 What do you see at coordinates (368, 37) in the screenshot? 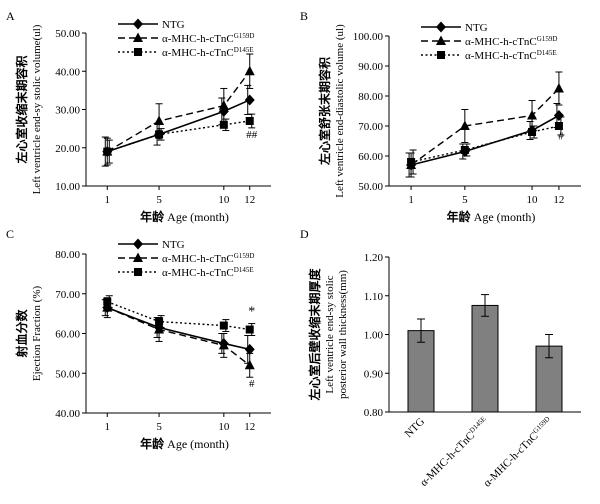
I see `y-tick-label: 100.00` at bounding box center [368, 37].